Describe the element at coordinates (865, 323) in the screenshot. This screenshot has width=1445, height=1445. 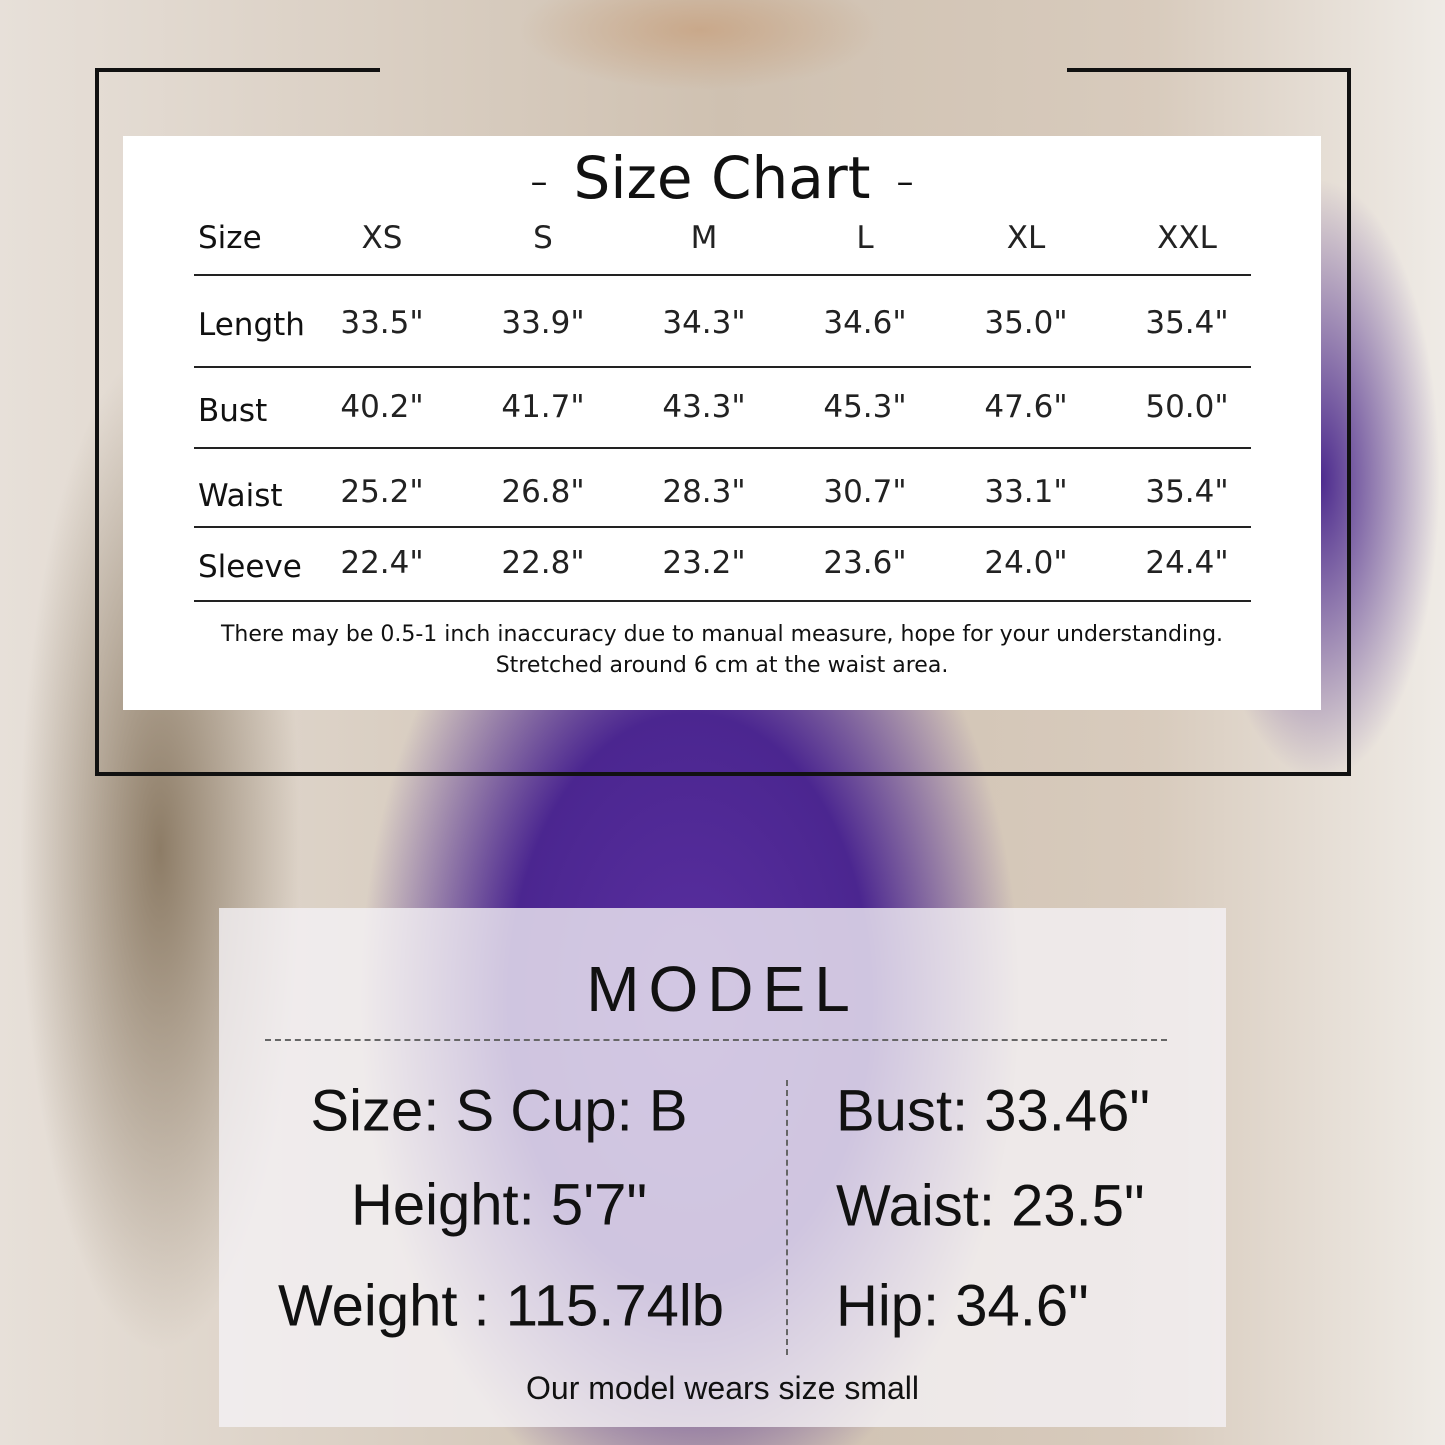
I see `table-cell: 34.6"` at that location.